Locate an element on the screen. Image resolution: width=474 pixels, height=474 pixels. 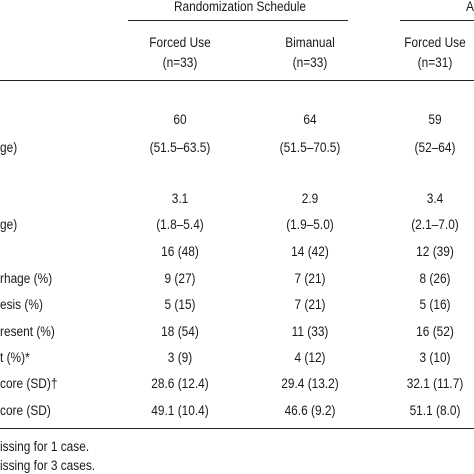
cell: 16 (52) is located at coordinates (435, 331).